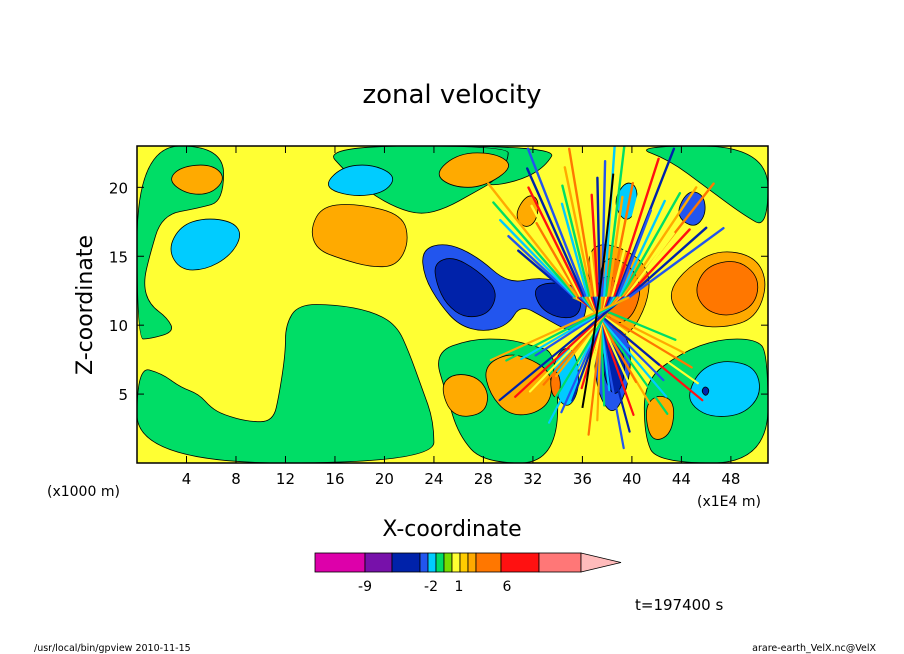 This screenshot has height=654, width=904. I want to click on x-tick-label: 36, so click(582, 479).